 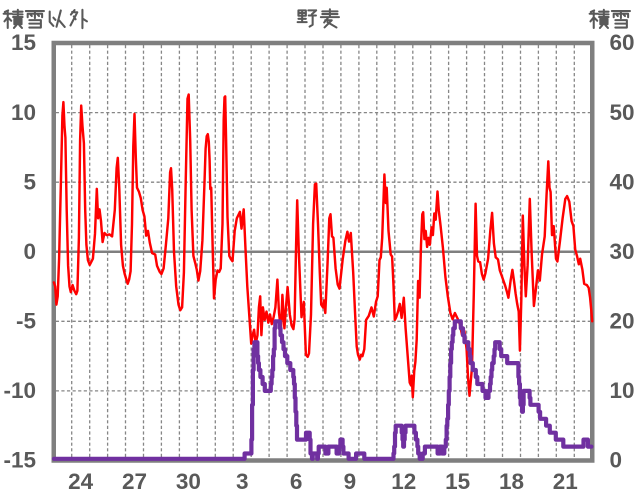 What do you see at coordinates (26, 321) in the screenshot?
I see `svg-text: -5` at bounding box center [26, 321].